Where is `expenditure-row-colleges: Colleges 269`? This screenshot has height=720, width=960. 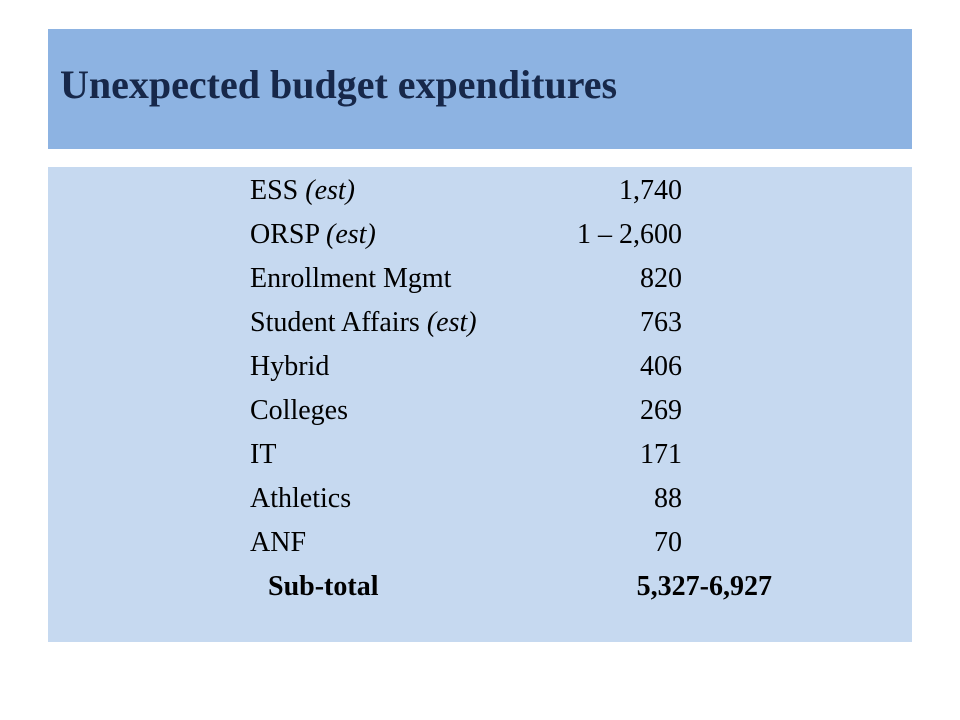
expenditure-row-colleges: Colleges 269 is located at coordinates (480, 409).